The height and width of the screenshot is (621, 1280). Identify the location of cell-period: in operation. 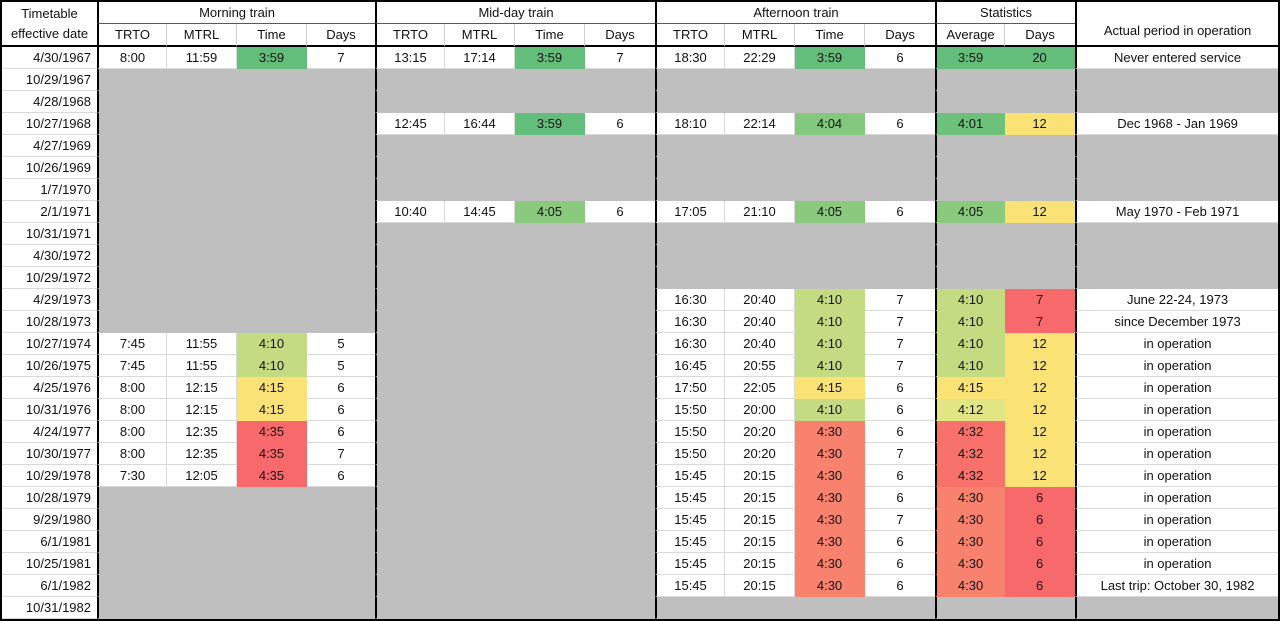
(1177, 344).